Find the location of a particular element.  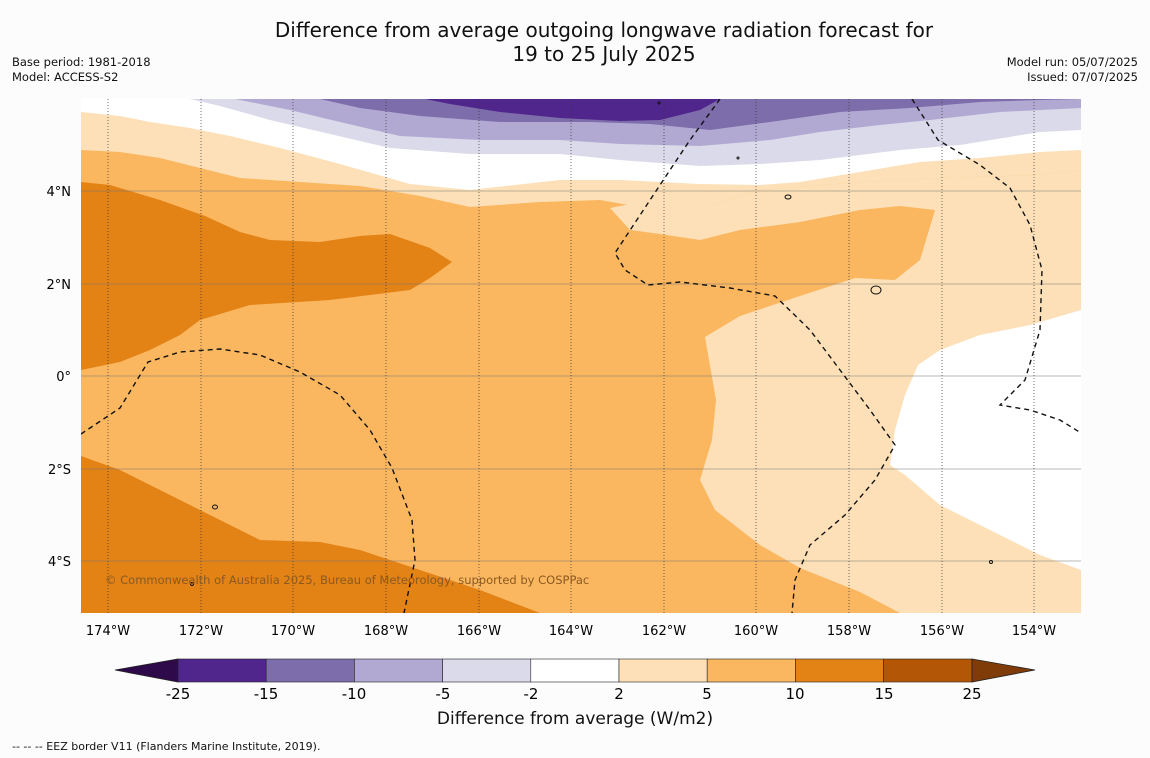

lon-label: 162°W is located at coordinates (664, 631).